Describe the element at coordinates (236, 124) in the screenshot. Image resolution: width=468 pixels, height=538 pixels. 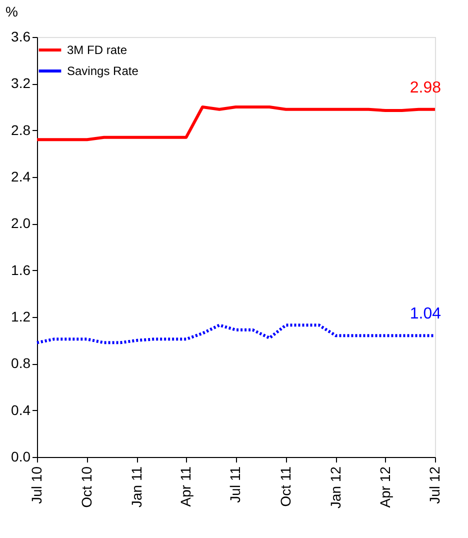
I see `line-series` at that location.